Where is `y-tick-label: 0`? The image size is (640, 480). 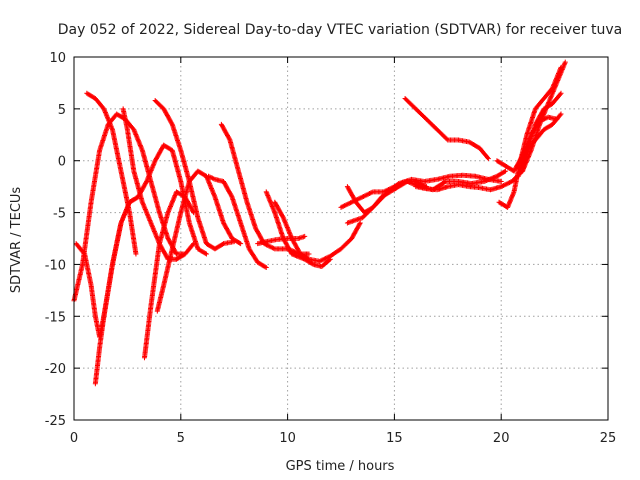
y-tick-label: 0 is located at coordinates (62, 162).